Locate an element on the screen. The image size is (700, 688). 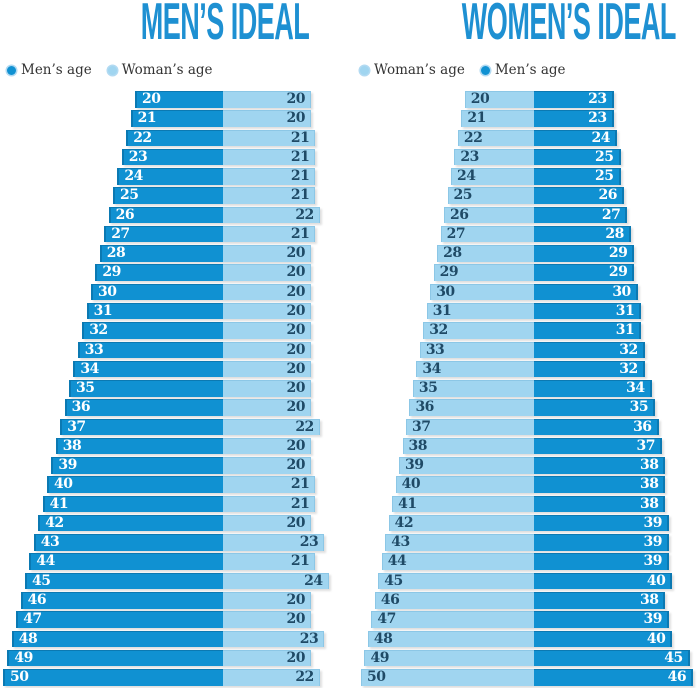
womans-age-bar: 38 is located at coordinates (468, 446).